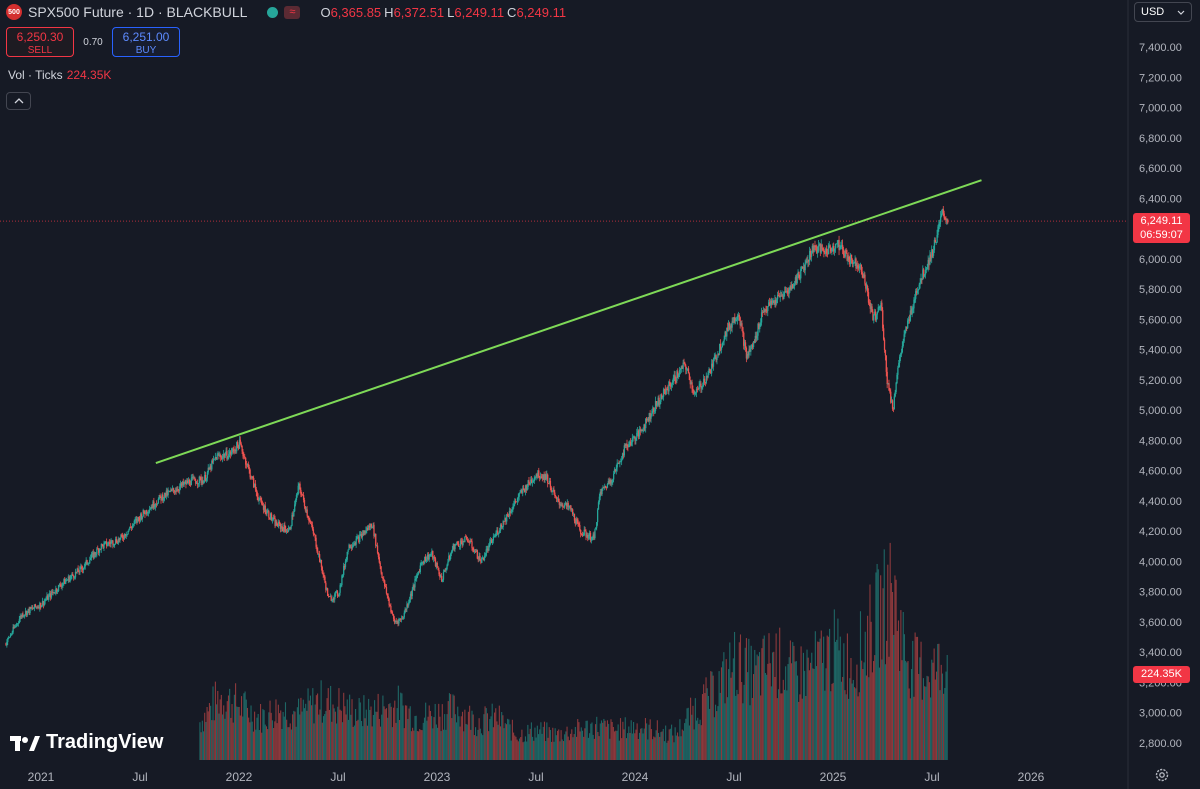 This screenshot has width=1200, height=789. What do you see at coordinates (833, 777) in the screenshot?
I see `x-tick-label: 2025` at bounding box center [833, 777].